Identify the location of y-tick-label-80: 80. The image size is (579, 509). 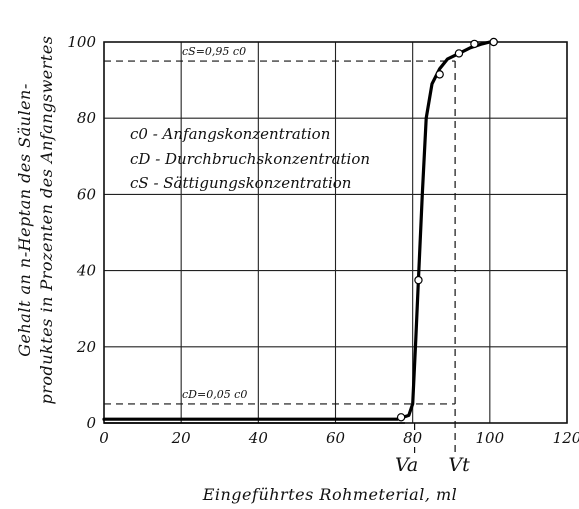
(87, 118).